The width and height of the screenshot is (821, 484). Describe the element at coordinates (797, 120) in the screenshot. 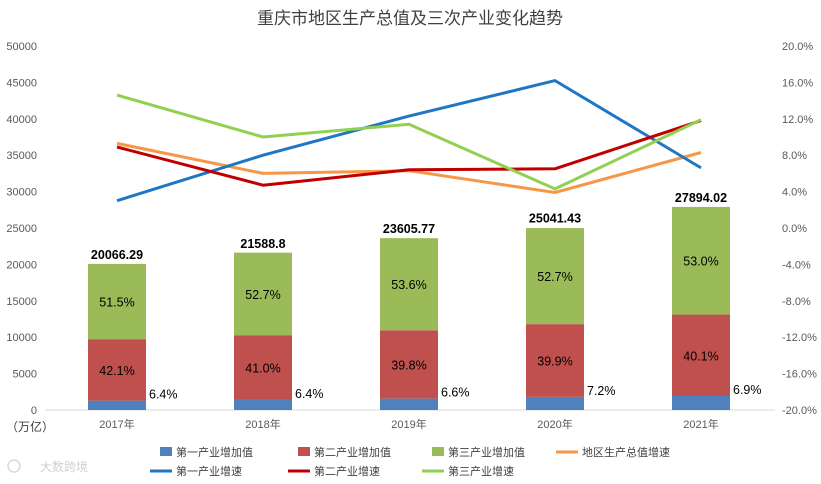

I see `y-right-tick-label: 12.0%` at that location.